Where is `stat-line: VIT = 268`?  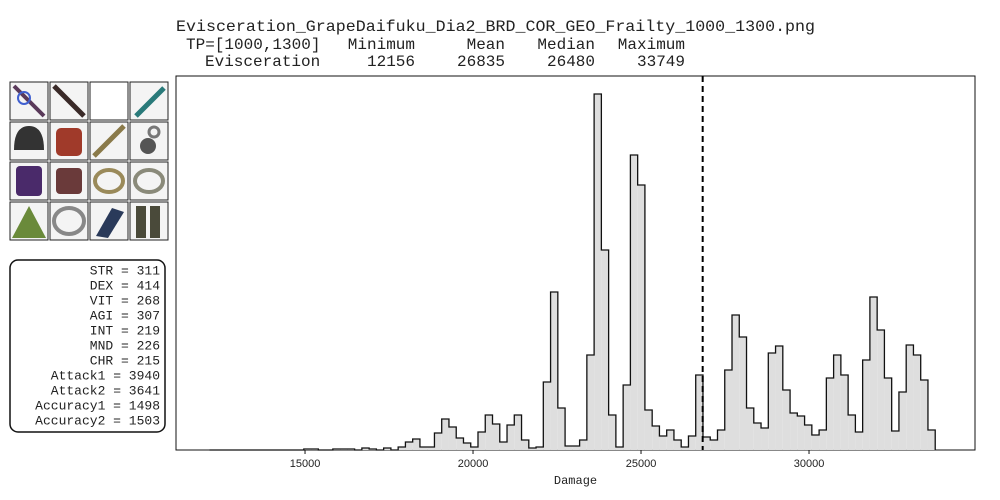
stat-line: VIT = 268 is located at coordinates (125, 300).